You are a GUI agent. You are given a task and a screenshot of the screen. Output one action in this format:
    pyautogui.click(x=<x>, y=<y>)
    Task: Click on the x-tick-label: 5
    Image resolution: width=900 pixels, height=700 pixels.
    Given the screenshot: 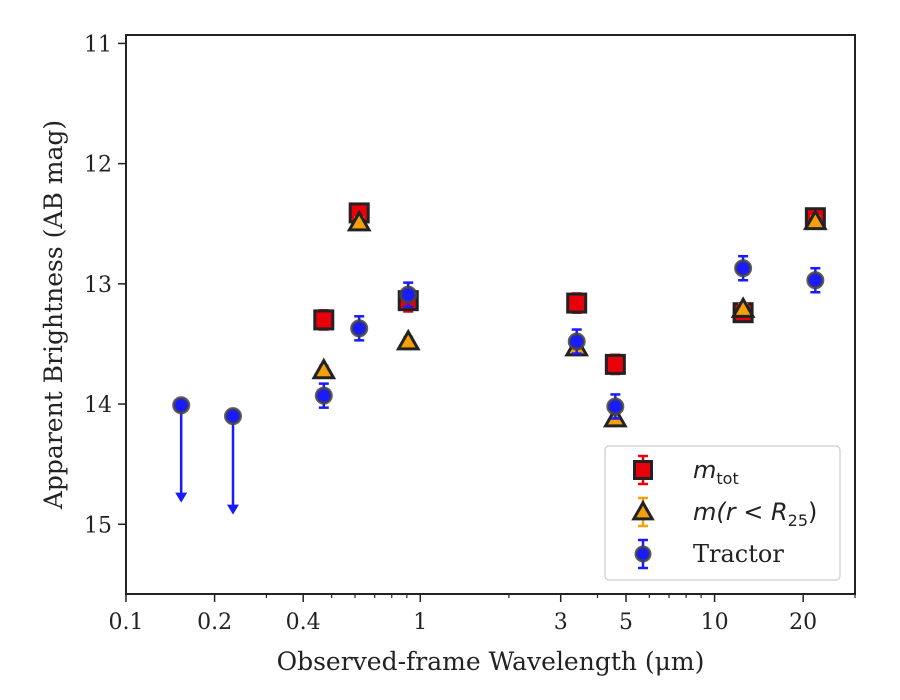 What is the action you would take?
    pyautogui.click(x=626, y=622)
    